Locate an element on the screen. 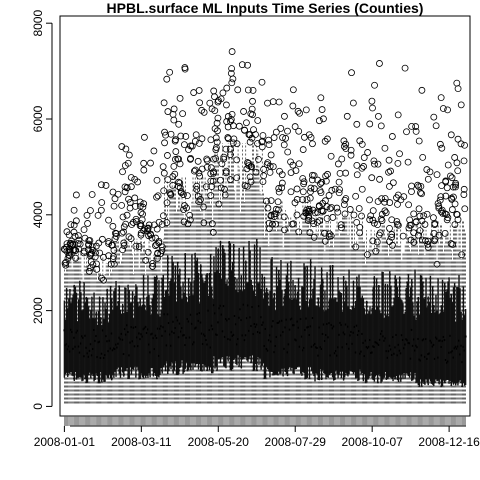 This screenshot has width=480, height=480. y-tick-label: 0 is located at coordinates (38, 406).